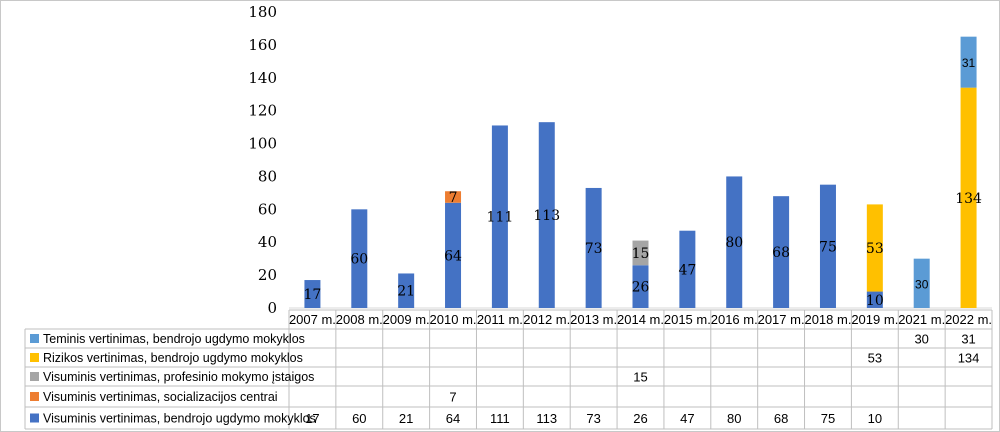 Image resolution: width=1000 pixels, height=432 pixels. What do you see at coordinates (262, 78) in the screenshot?
I see `y-tick-label: 140` at bounding box center [262, 78].